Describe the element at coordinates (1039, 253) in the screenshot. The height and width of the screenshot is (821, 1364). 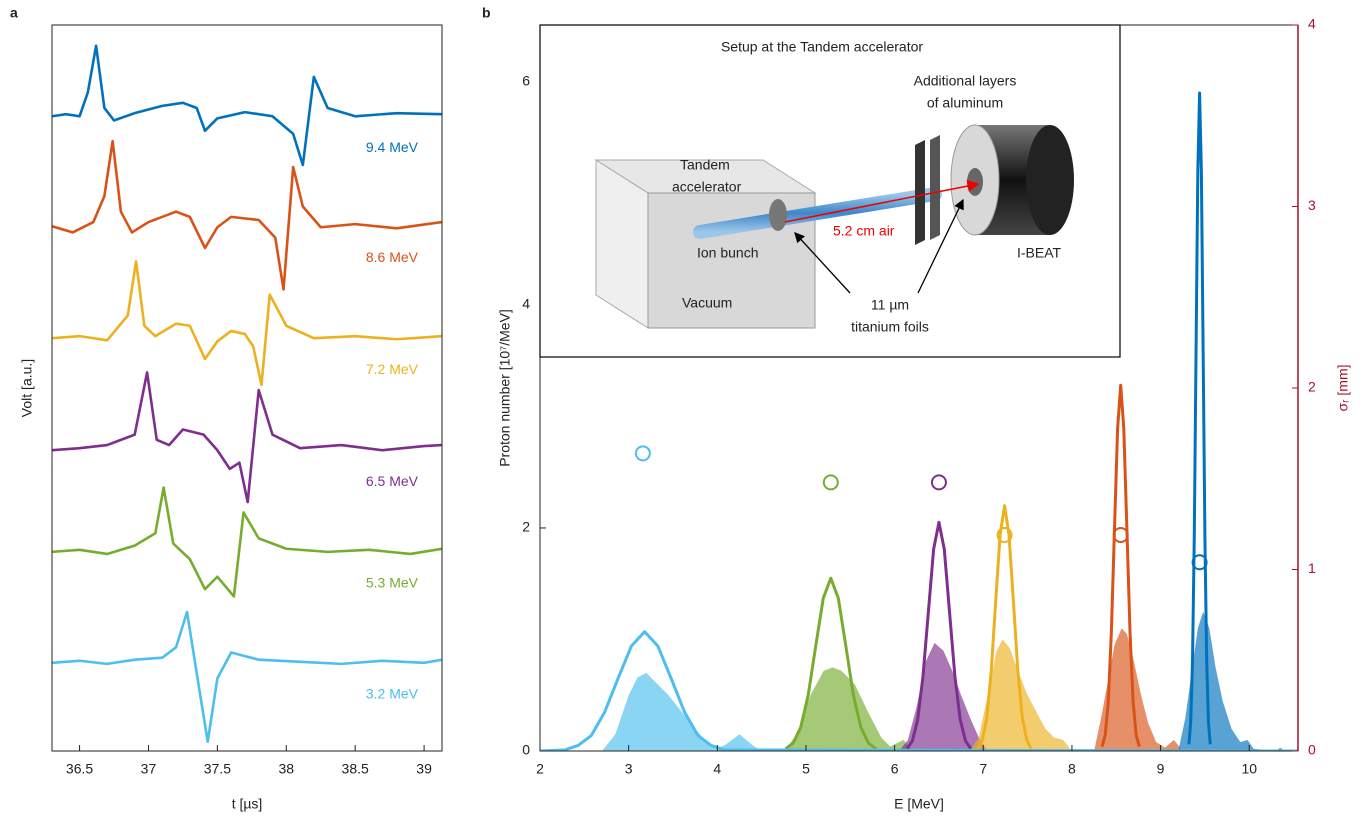
I see `inset-label: I-BEAT` at that location.